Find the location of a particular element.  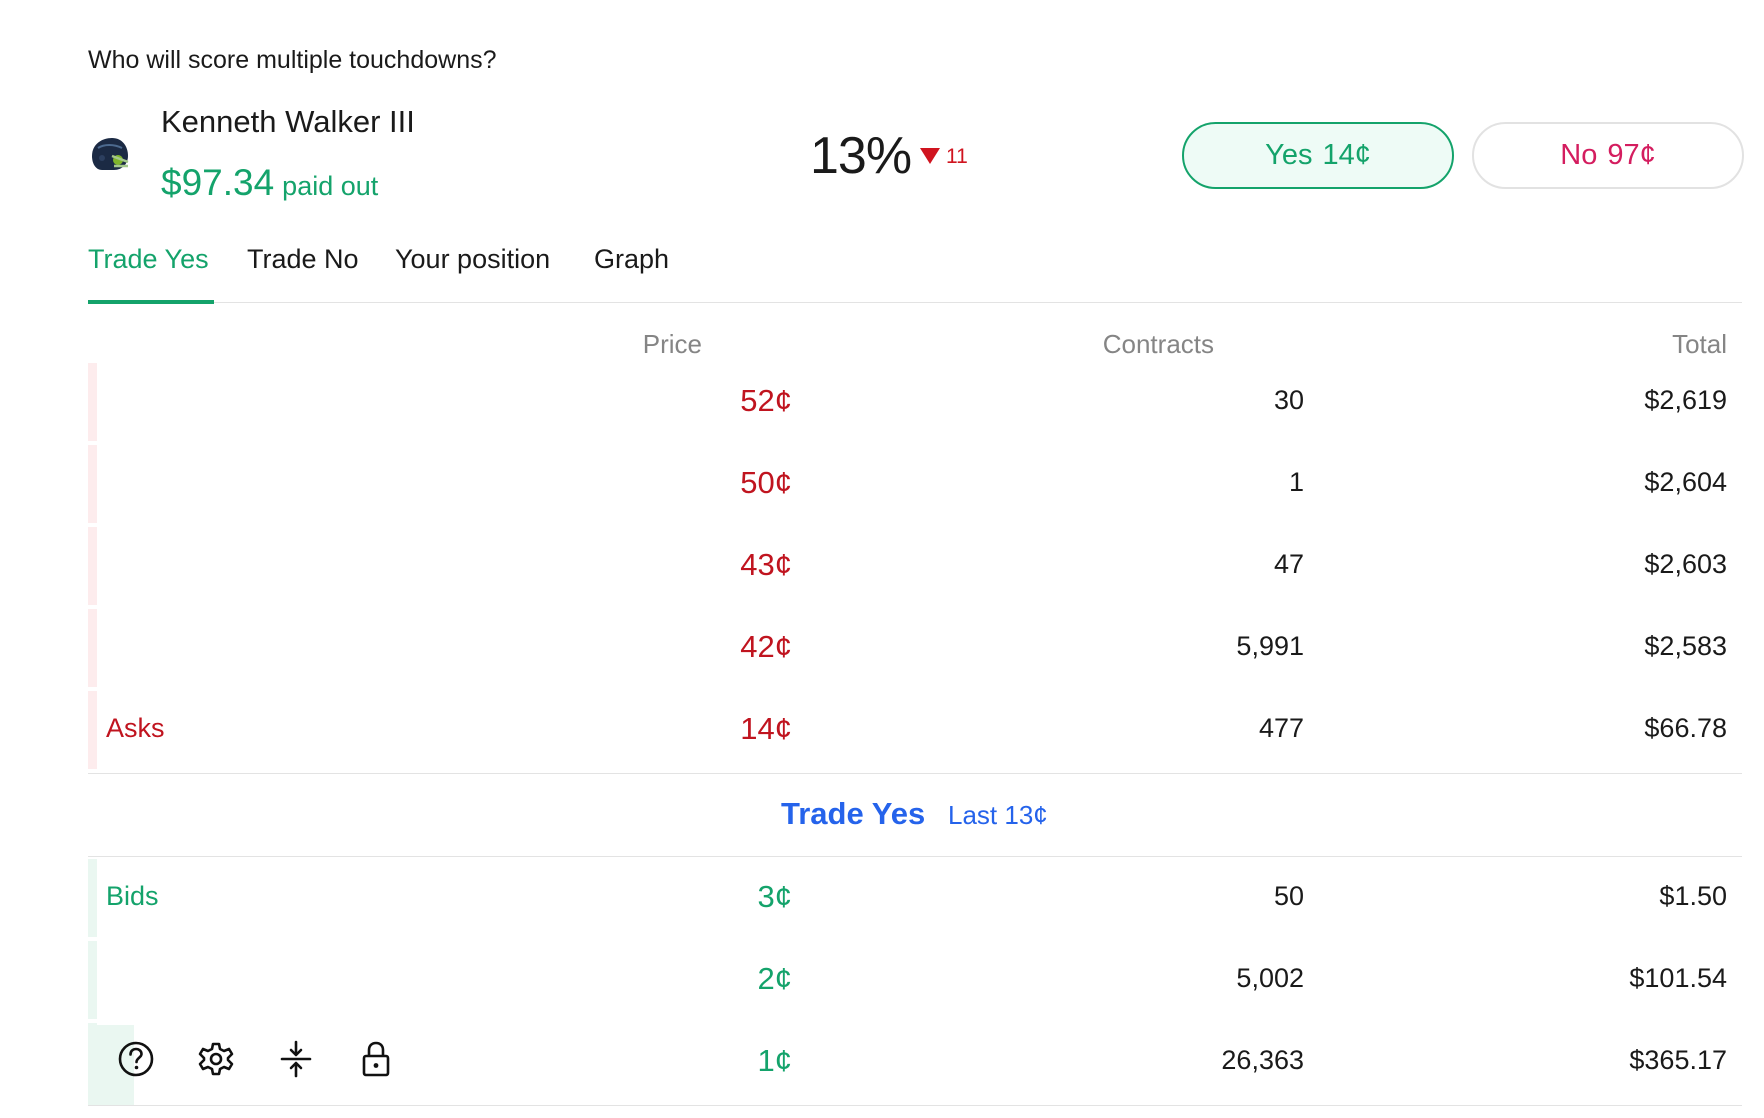

ask-total: $2,583 is located at coordinates (1685, 646).